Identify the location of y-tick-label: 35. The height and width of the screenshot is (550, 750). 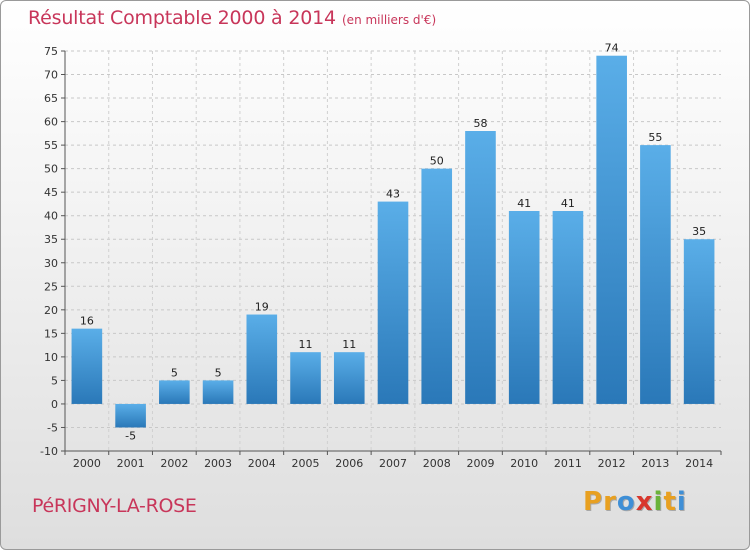
(51, 239).